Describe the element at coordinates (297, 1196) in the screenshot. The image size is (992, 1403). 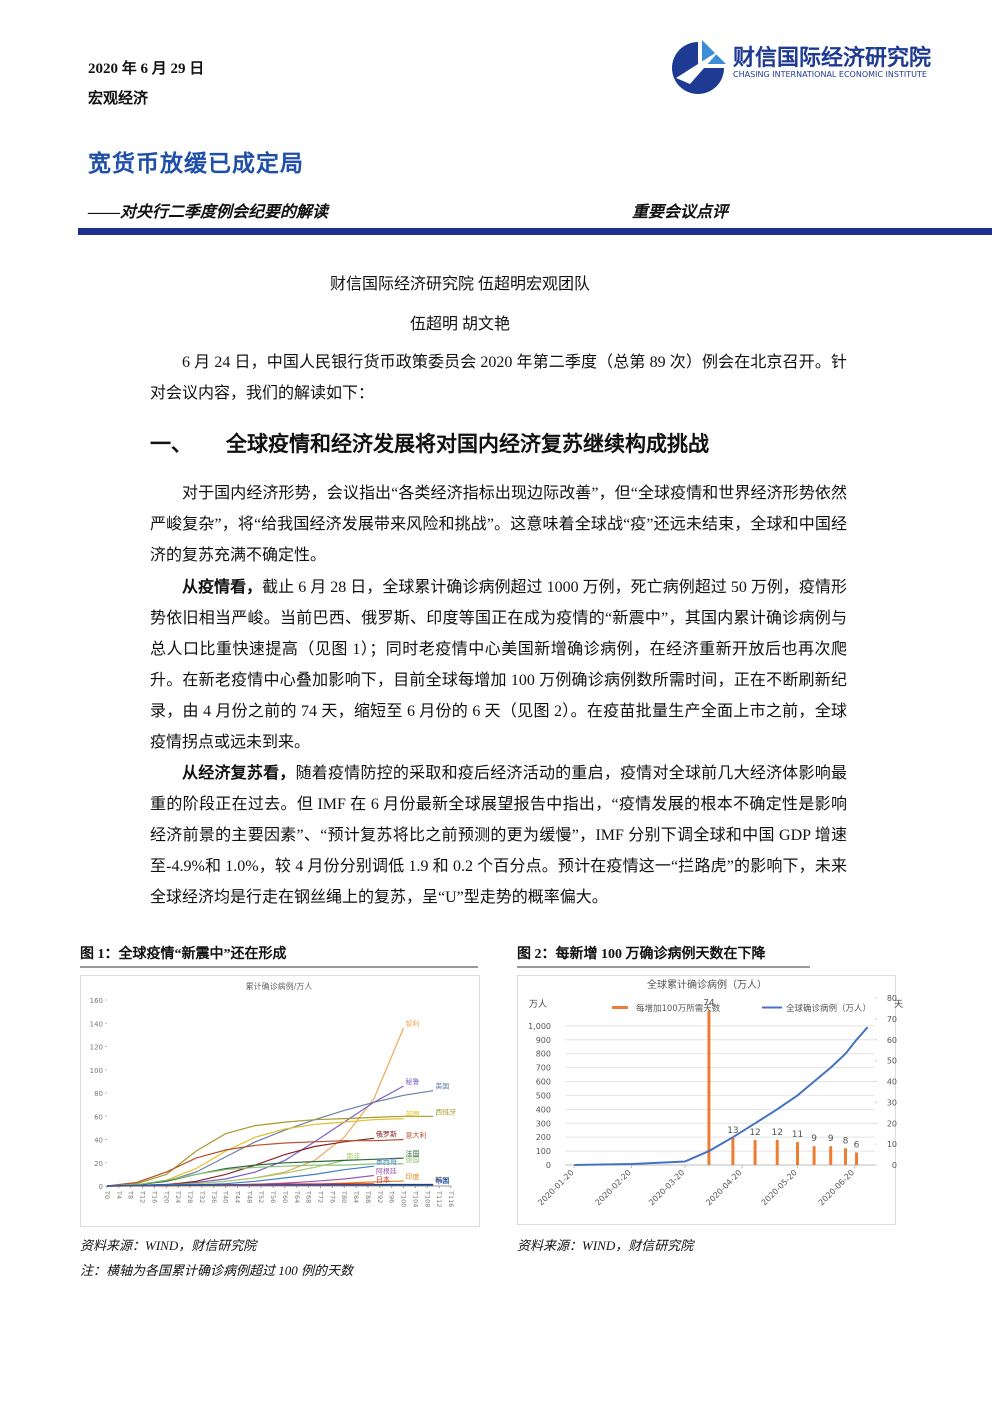
I see `x-tick-label: T64` at that location.